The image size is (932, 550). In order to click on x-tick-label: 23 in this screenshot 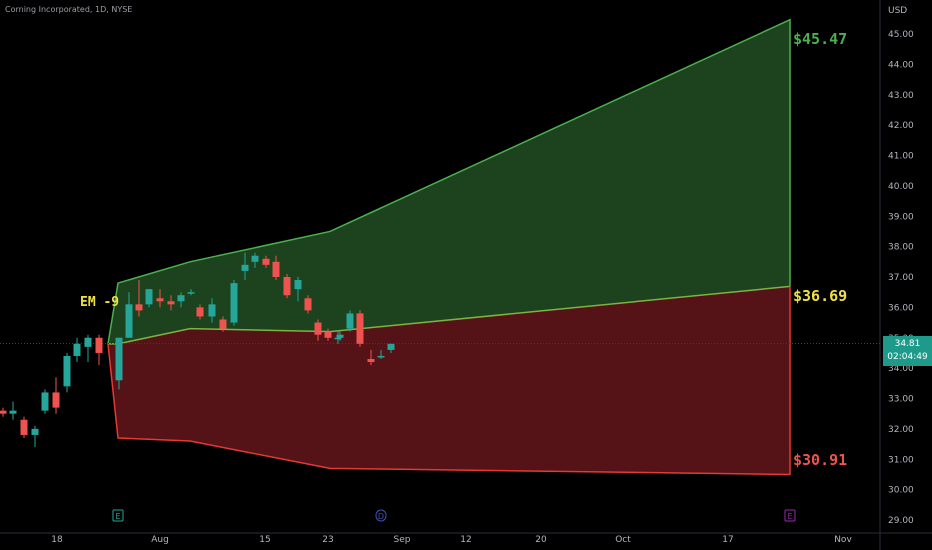, I will do `click(327, 540)`.